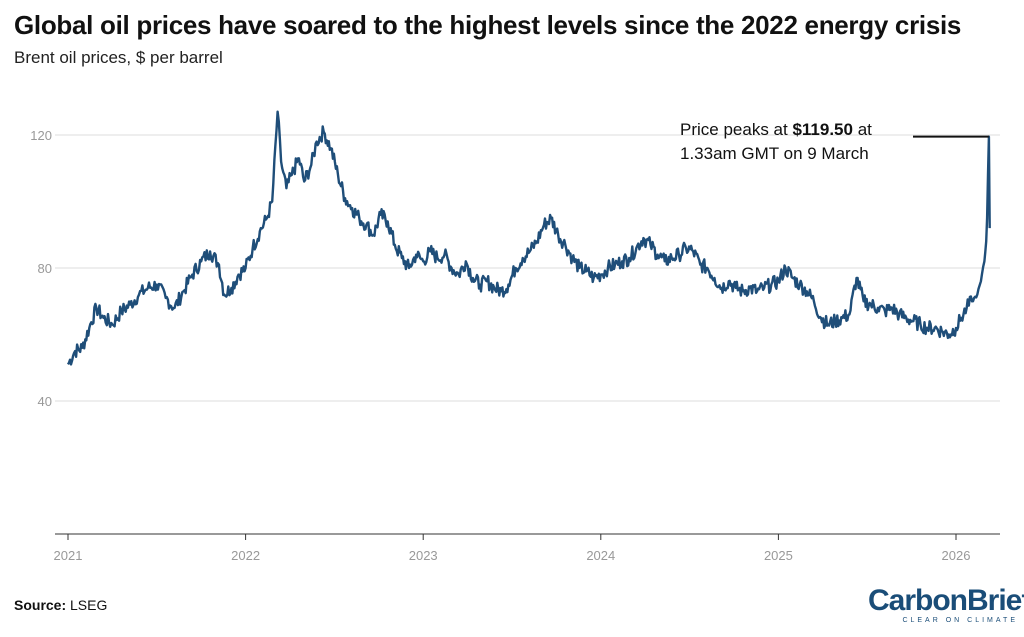 The width and height of the screenshot is (1024, 637). I want to click on carbon-brief-logo: CarbonBrief CLEAR ON CLIMATE, so click(946, 607).